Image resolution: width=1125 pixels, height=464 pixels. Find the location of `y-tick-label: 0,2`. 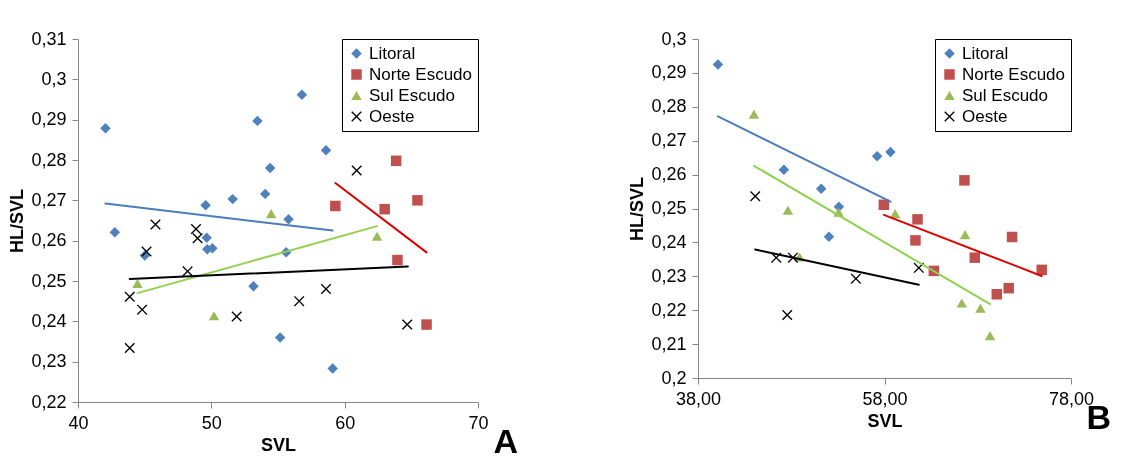

y-tick-label: 0,2 is located at coordinates (674, 377).